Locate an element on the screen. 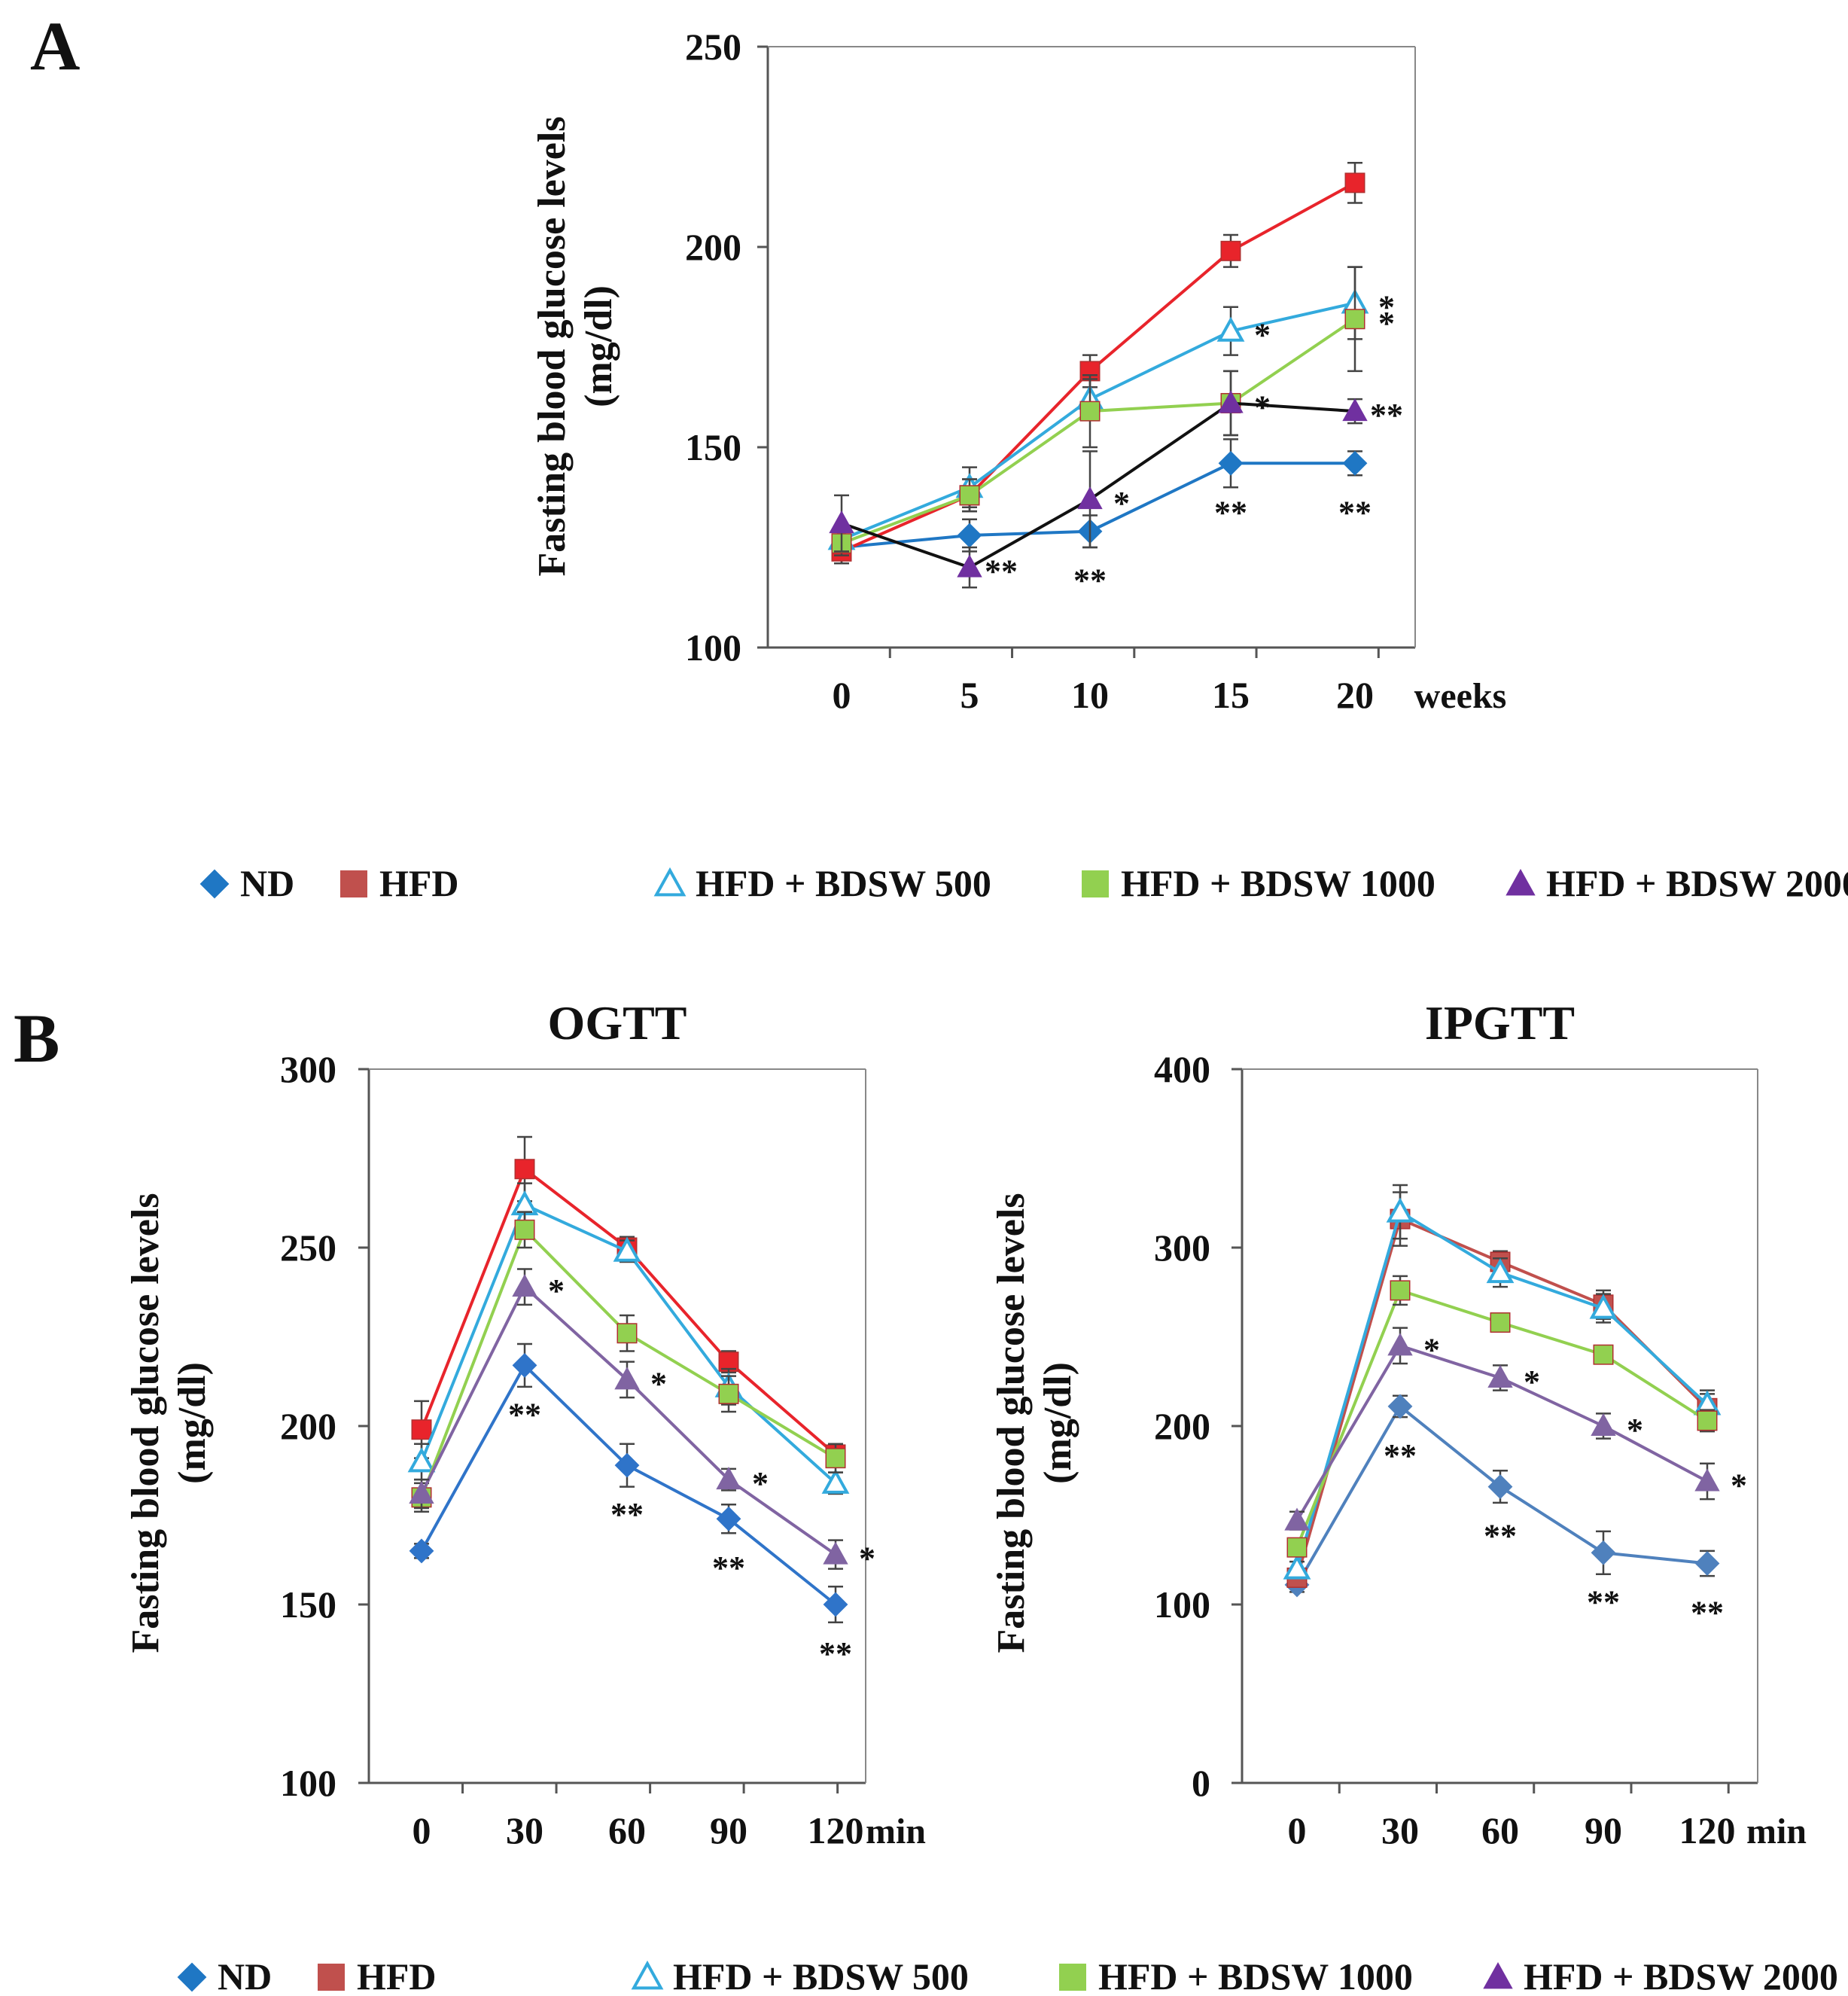  x-tick-label: 30 is located at coordinates (524, 1830).